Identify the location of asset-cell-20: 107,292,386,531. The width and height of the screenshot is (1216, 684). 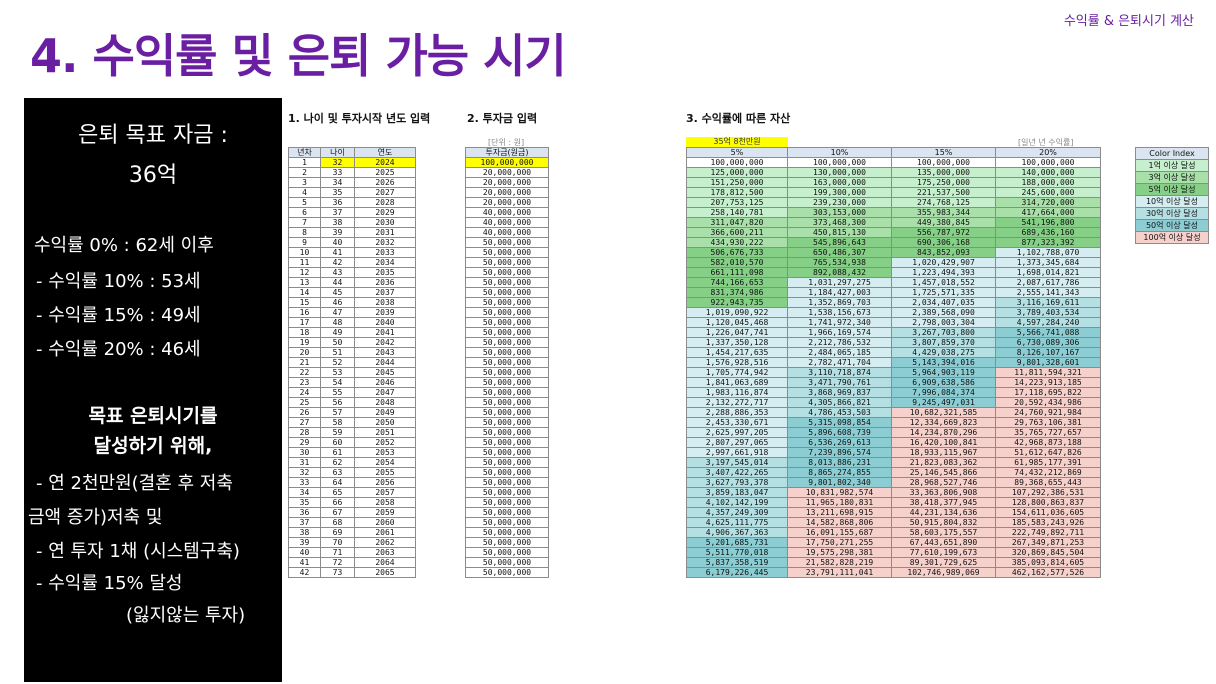
(1048, 492).